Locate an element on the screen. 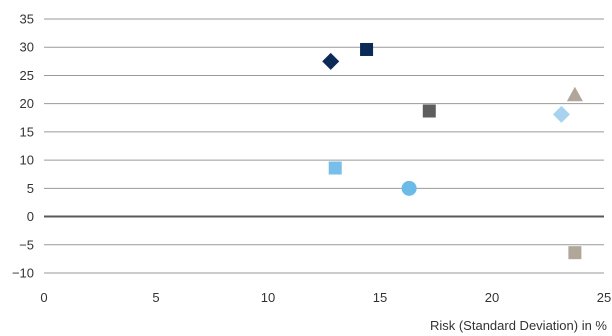  y-tick-label: −5 is located at coordinates (26, 244).